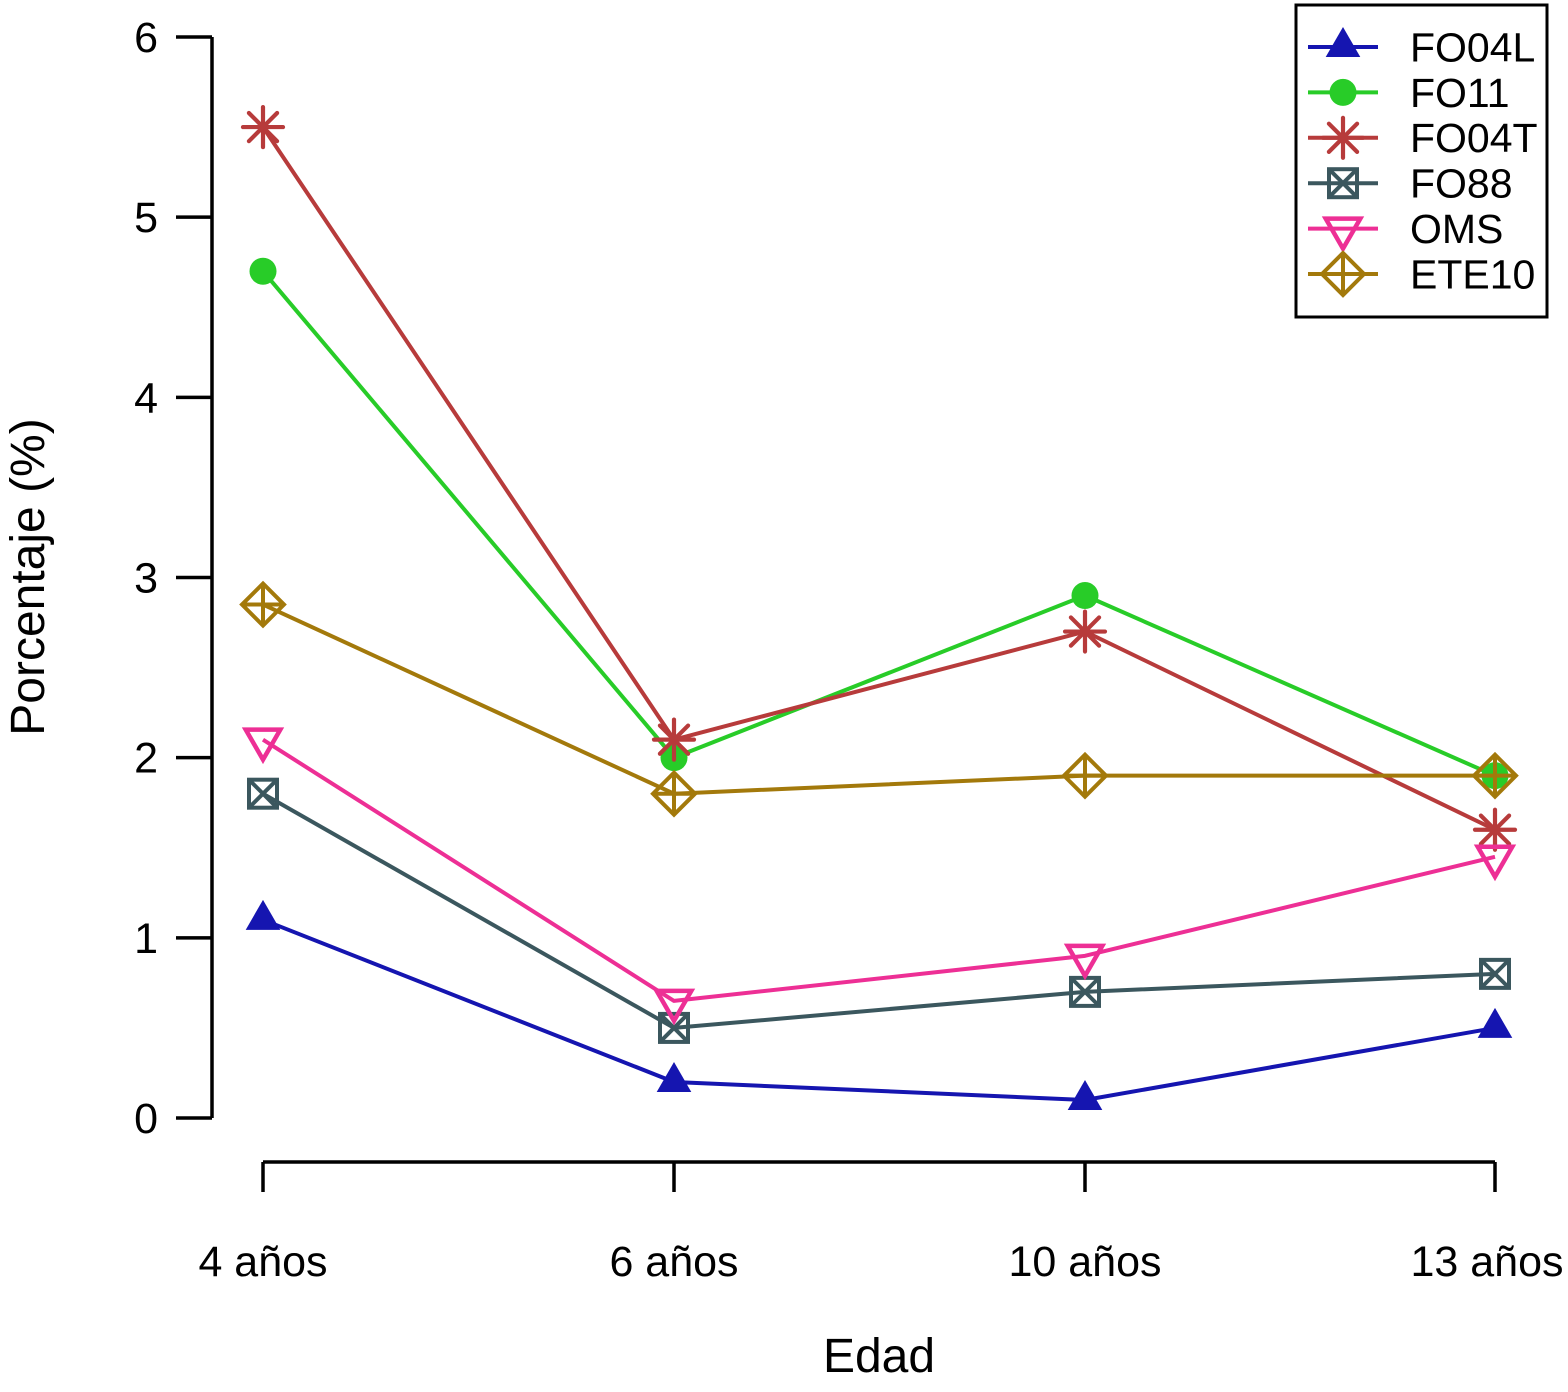  Describe the element at coordinates (1456, 229) in the screenshot. I see `legend-label-OMS: OMS` at that location.